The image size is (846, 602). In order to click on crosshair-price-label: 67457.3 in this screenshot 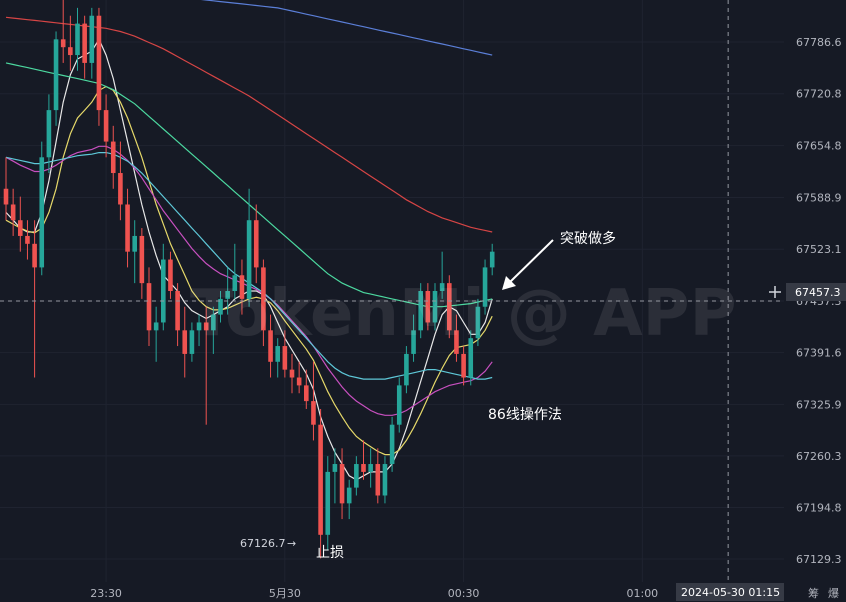, I will do `click(818, 292)`.